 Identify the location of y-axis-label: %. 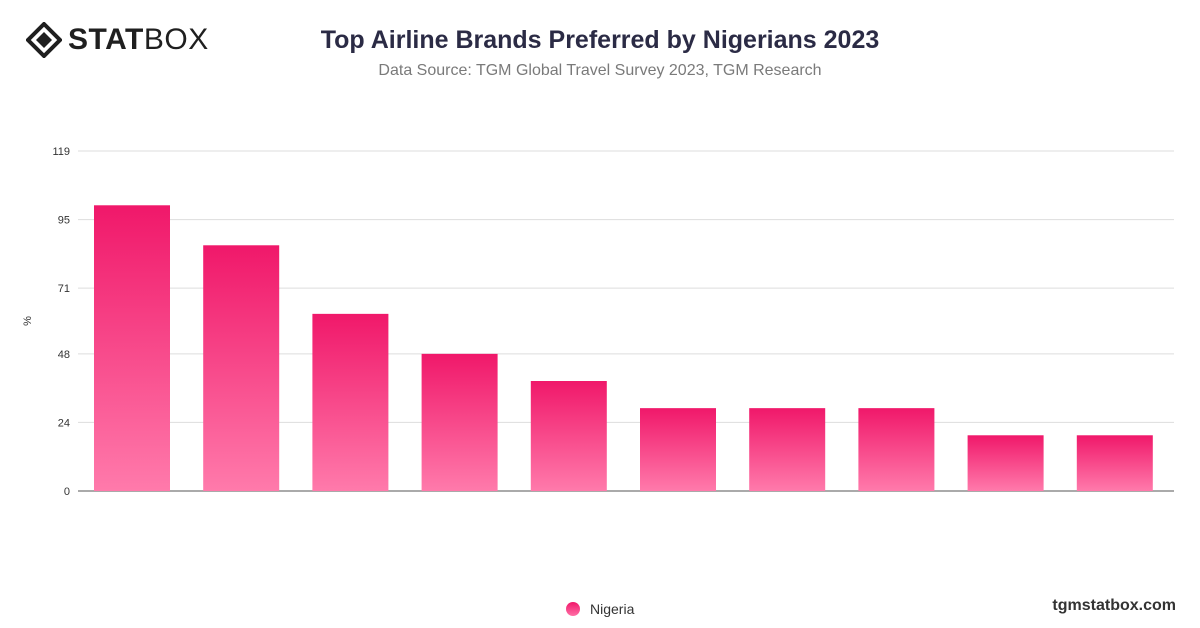
(28, 321).